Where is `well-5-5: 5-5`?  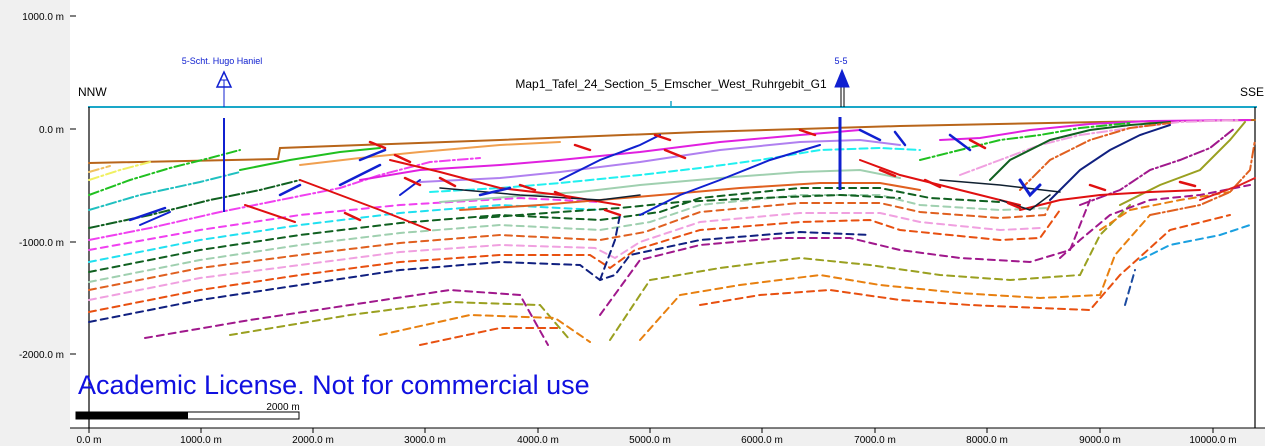
well-5-5: 5-5 is located at coordinates (842, 123).